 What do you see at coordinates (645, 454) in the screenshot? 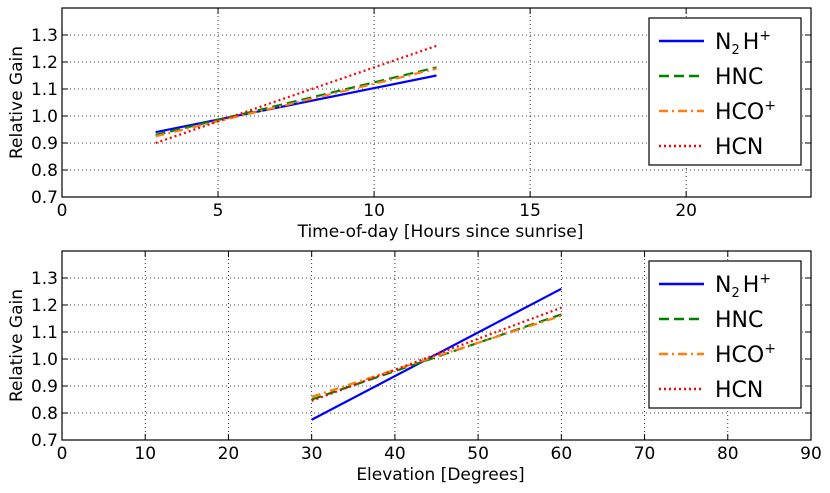
I see `x-tick-label: 70` at bounding box center [645, 454].